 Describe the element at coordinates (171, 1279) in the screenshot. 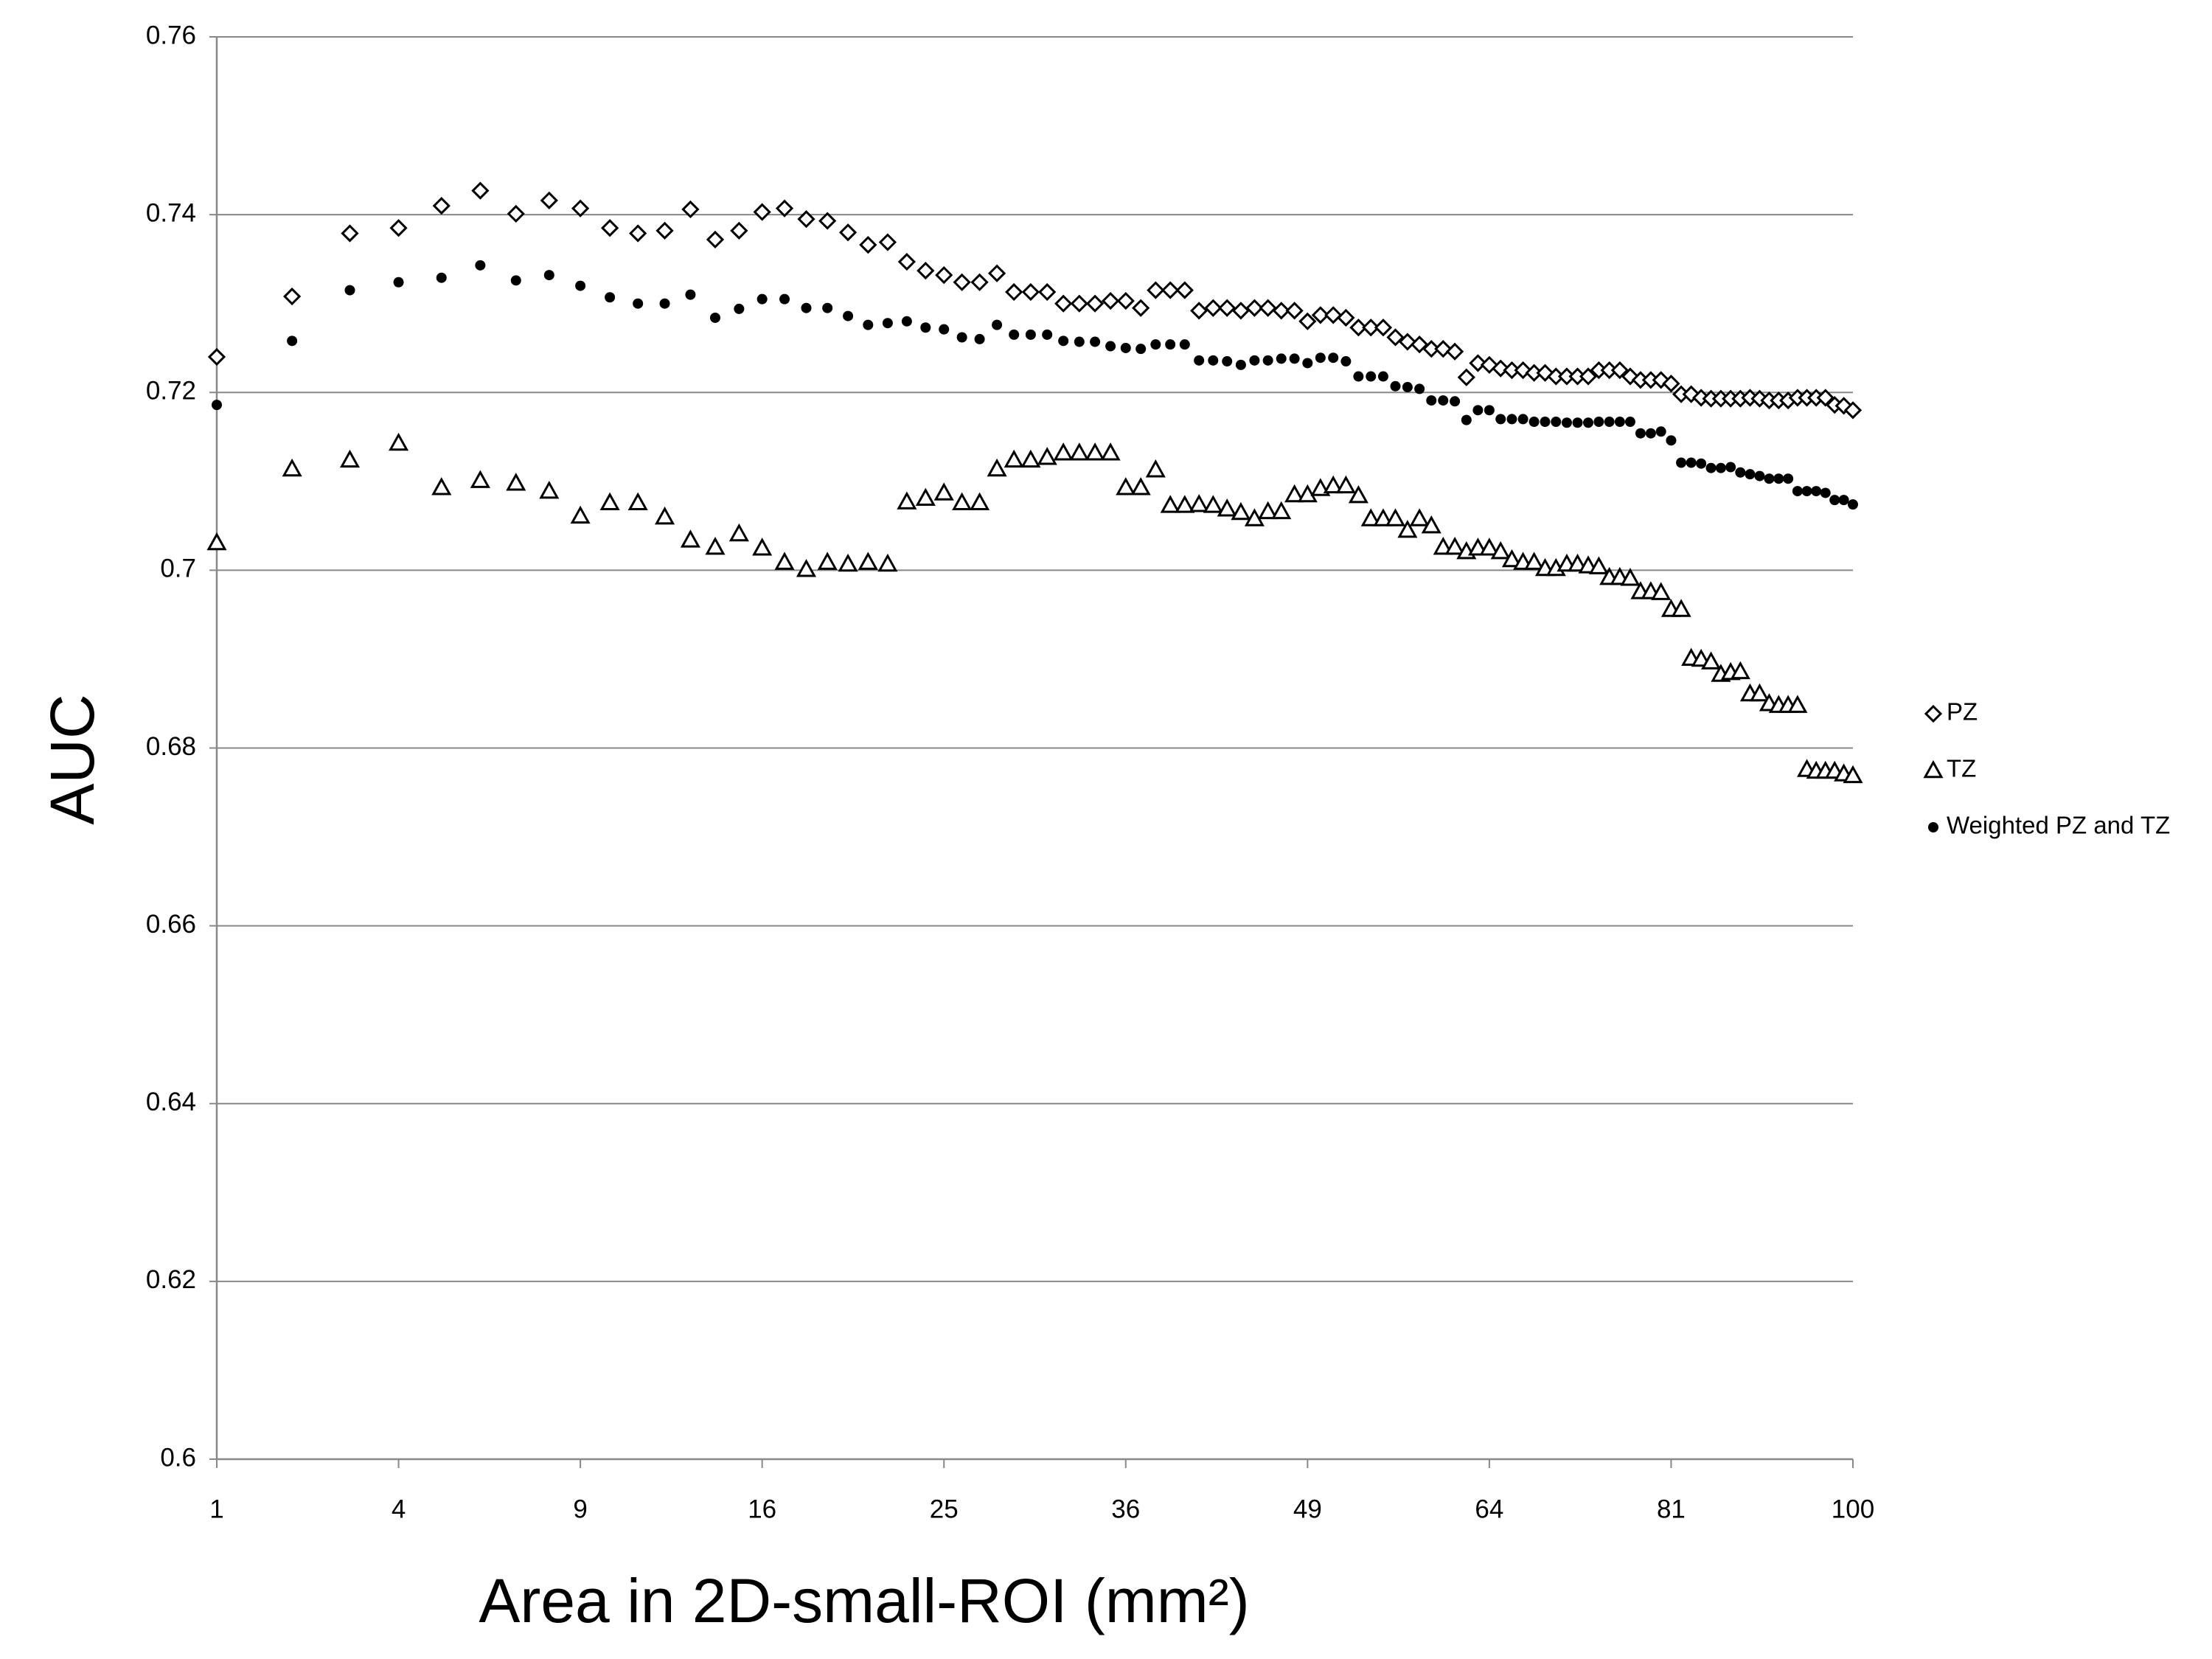

I see `y-tick-label: 0.62` at that location.